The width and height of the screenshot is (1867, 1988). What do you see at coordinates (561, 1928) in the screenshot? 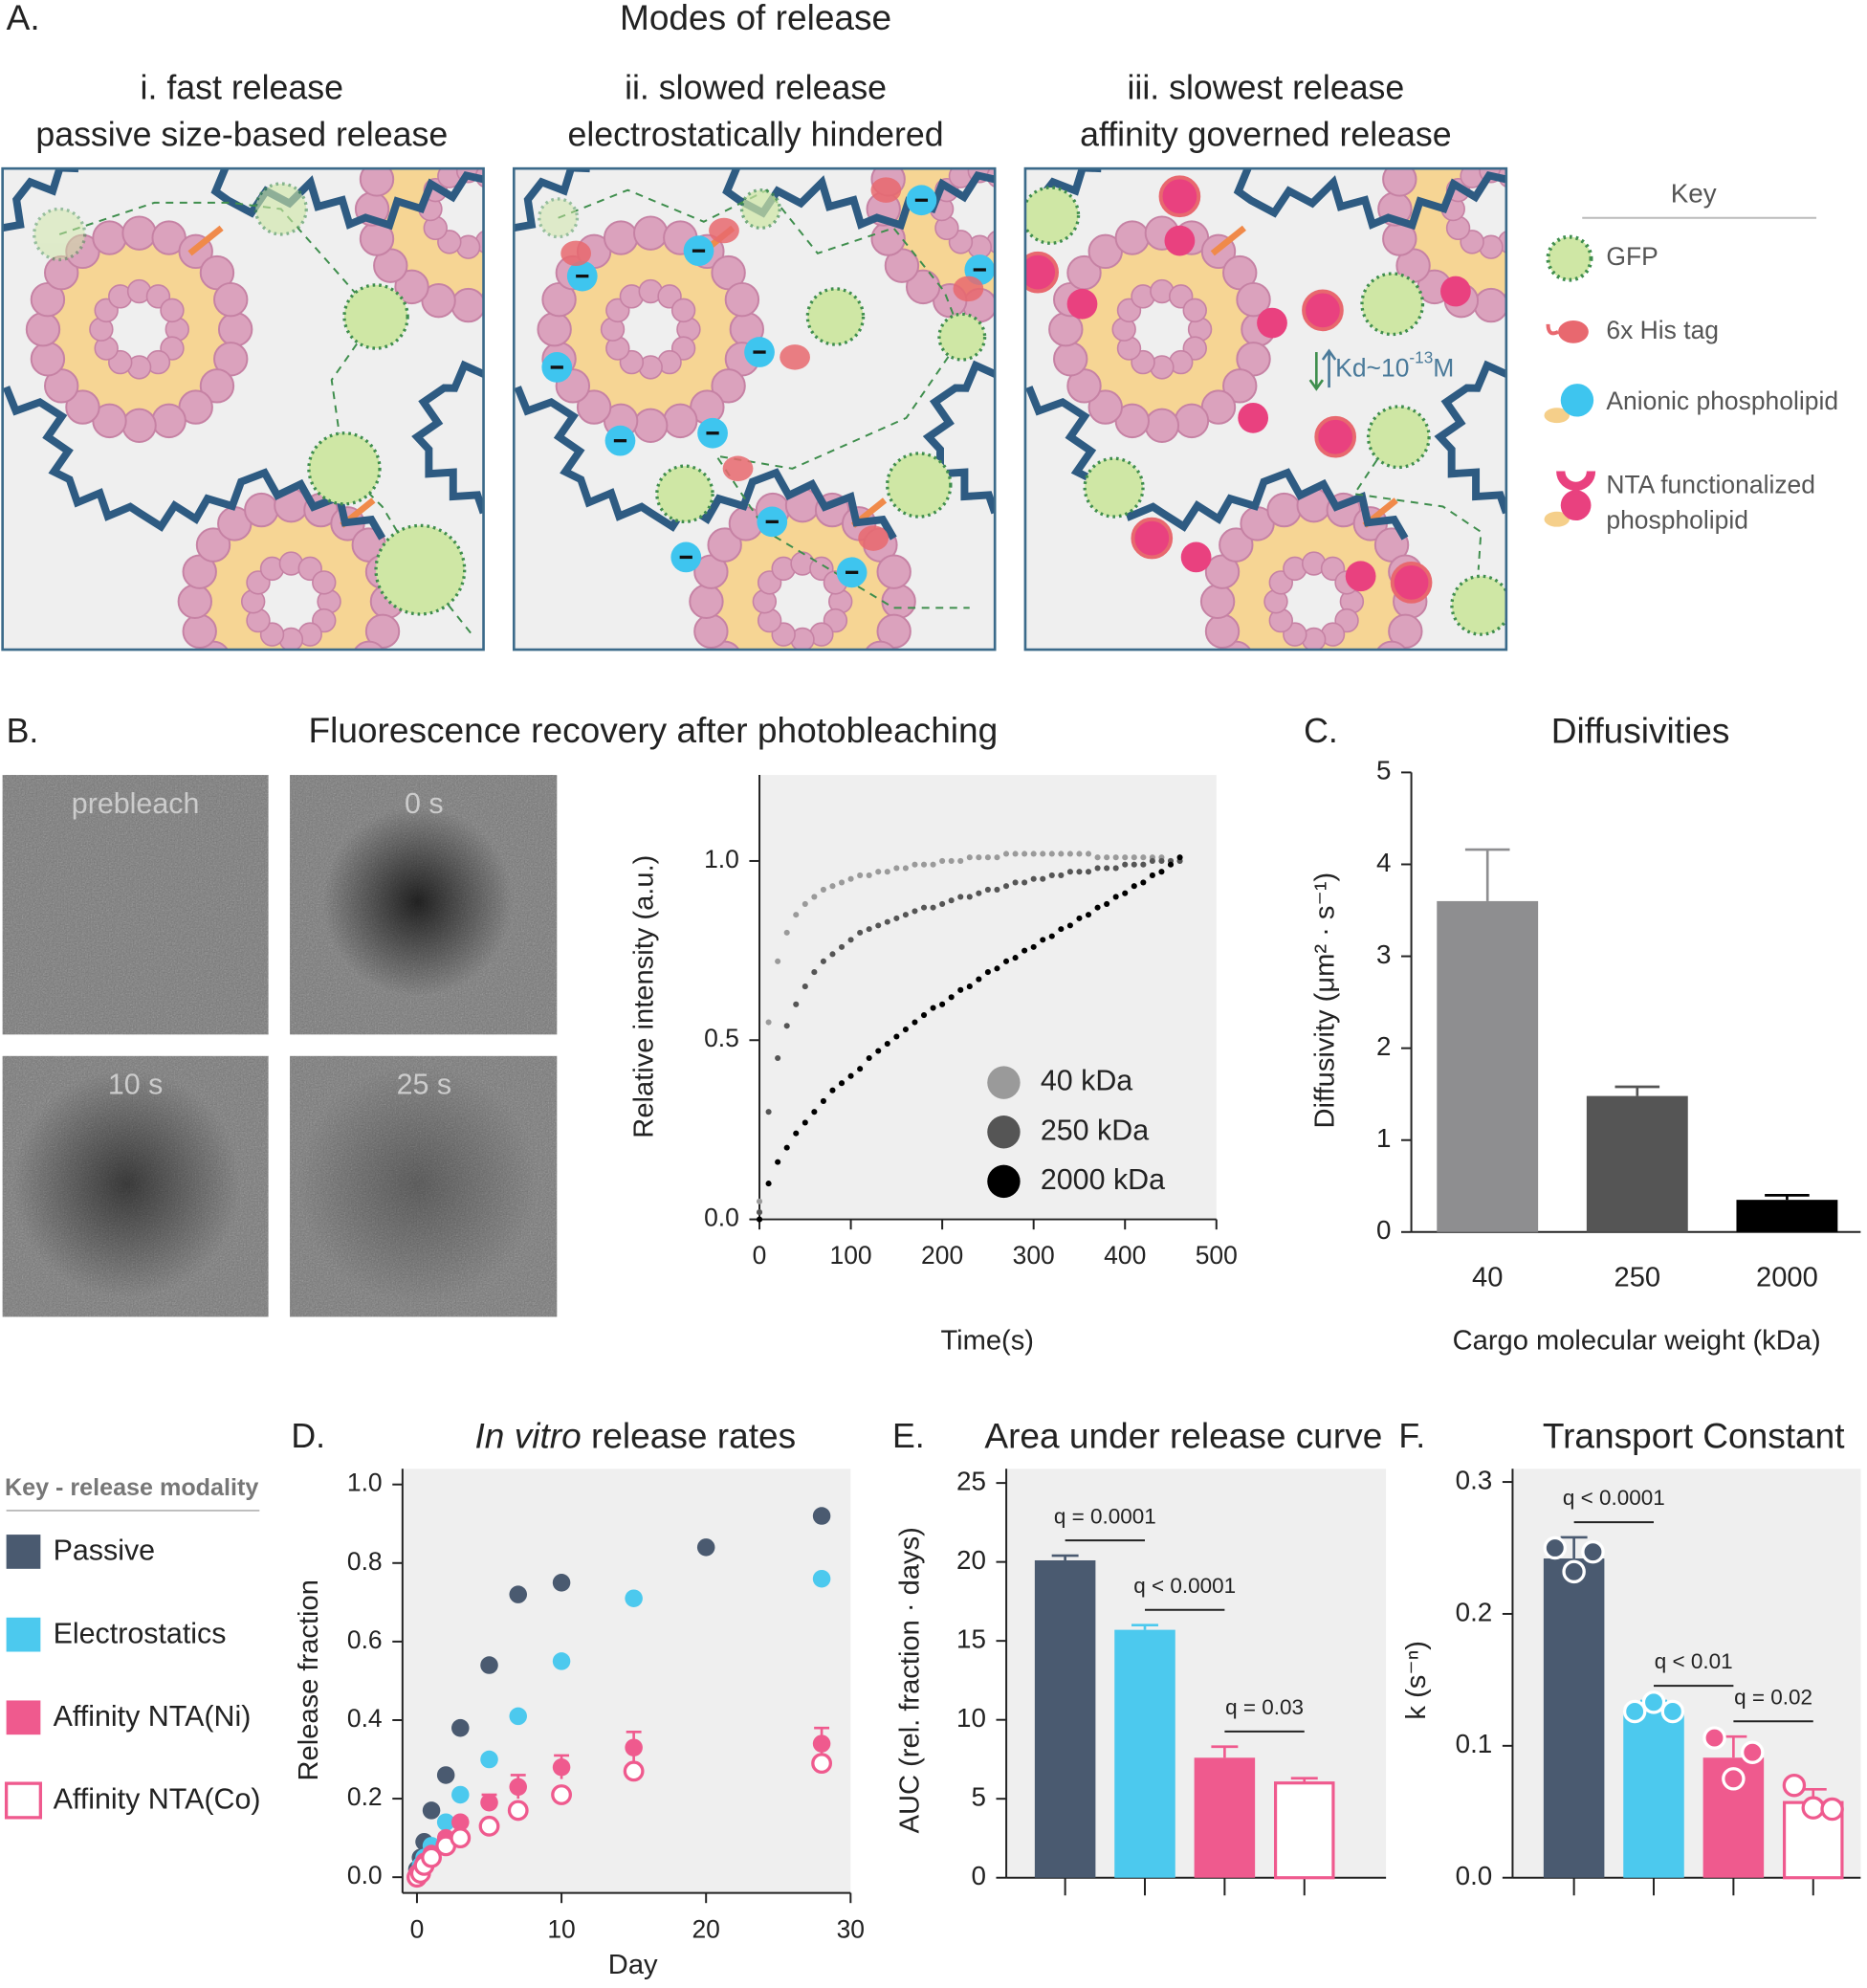
I see `x-tick-label: 10` at bounding box center [561, 1928].